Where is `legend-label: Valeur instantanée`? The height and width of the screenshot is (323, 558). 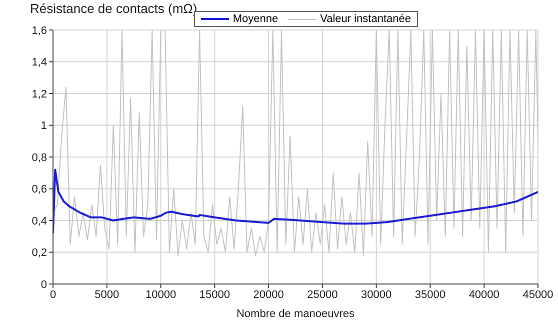
legend-label: Valeur instantanée is located at coordinates (365, 19).